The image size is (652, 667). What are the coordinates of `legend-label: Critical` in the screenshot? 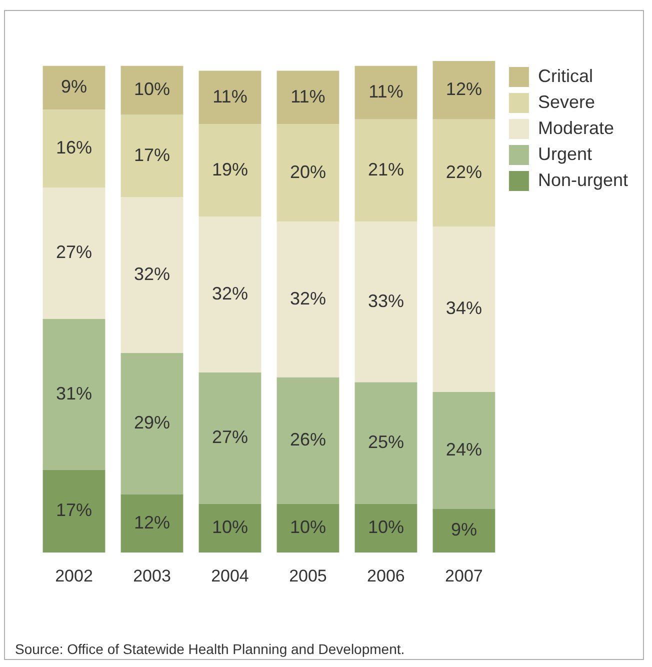 It's located at (565, 76).